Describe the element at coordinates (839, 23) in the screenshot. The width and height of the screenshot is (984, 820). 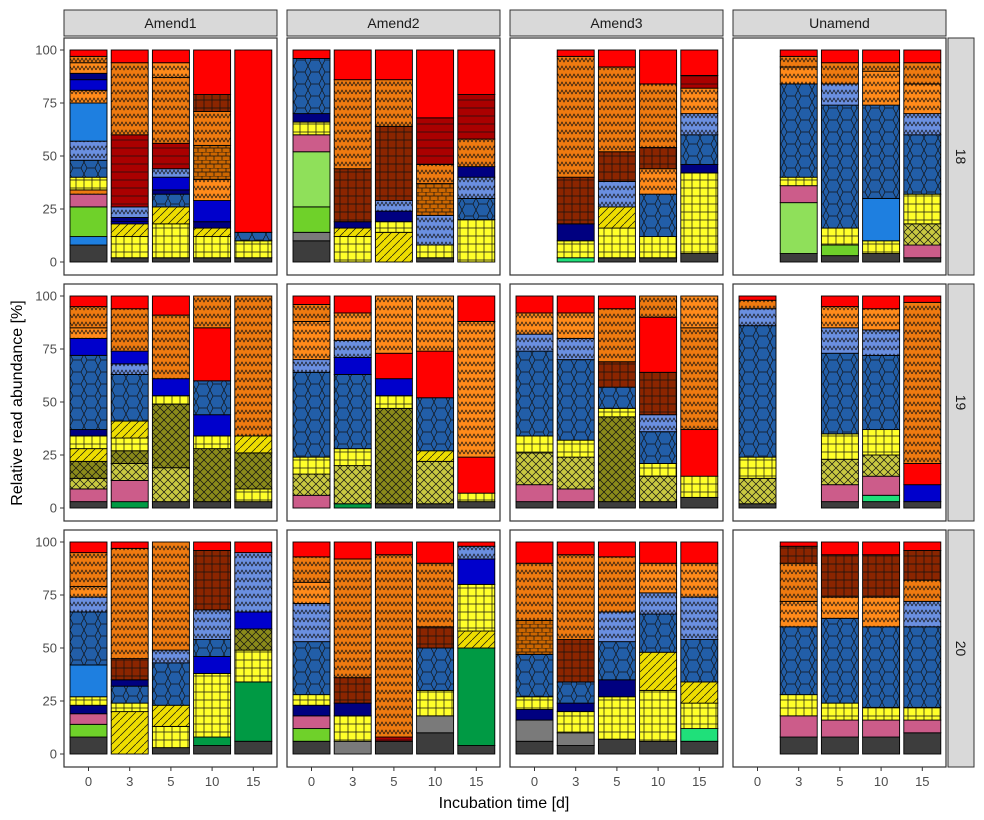
I see `facet-label-unamend: Unamend` at that location.